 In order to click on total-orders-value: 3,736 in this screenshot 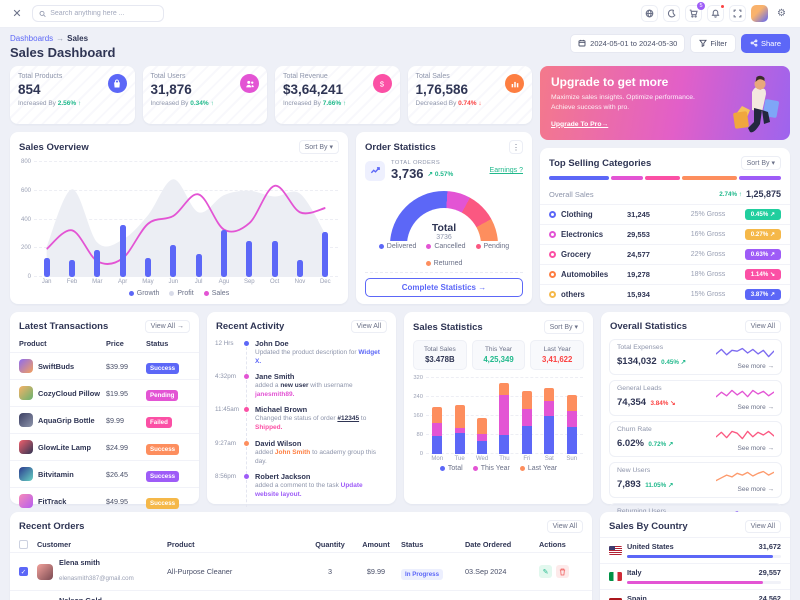, I will do `click(407, 173)`.